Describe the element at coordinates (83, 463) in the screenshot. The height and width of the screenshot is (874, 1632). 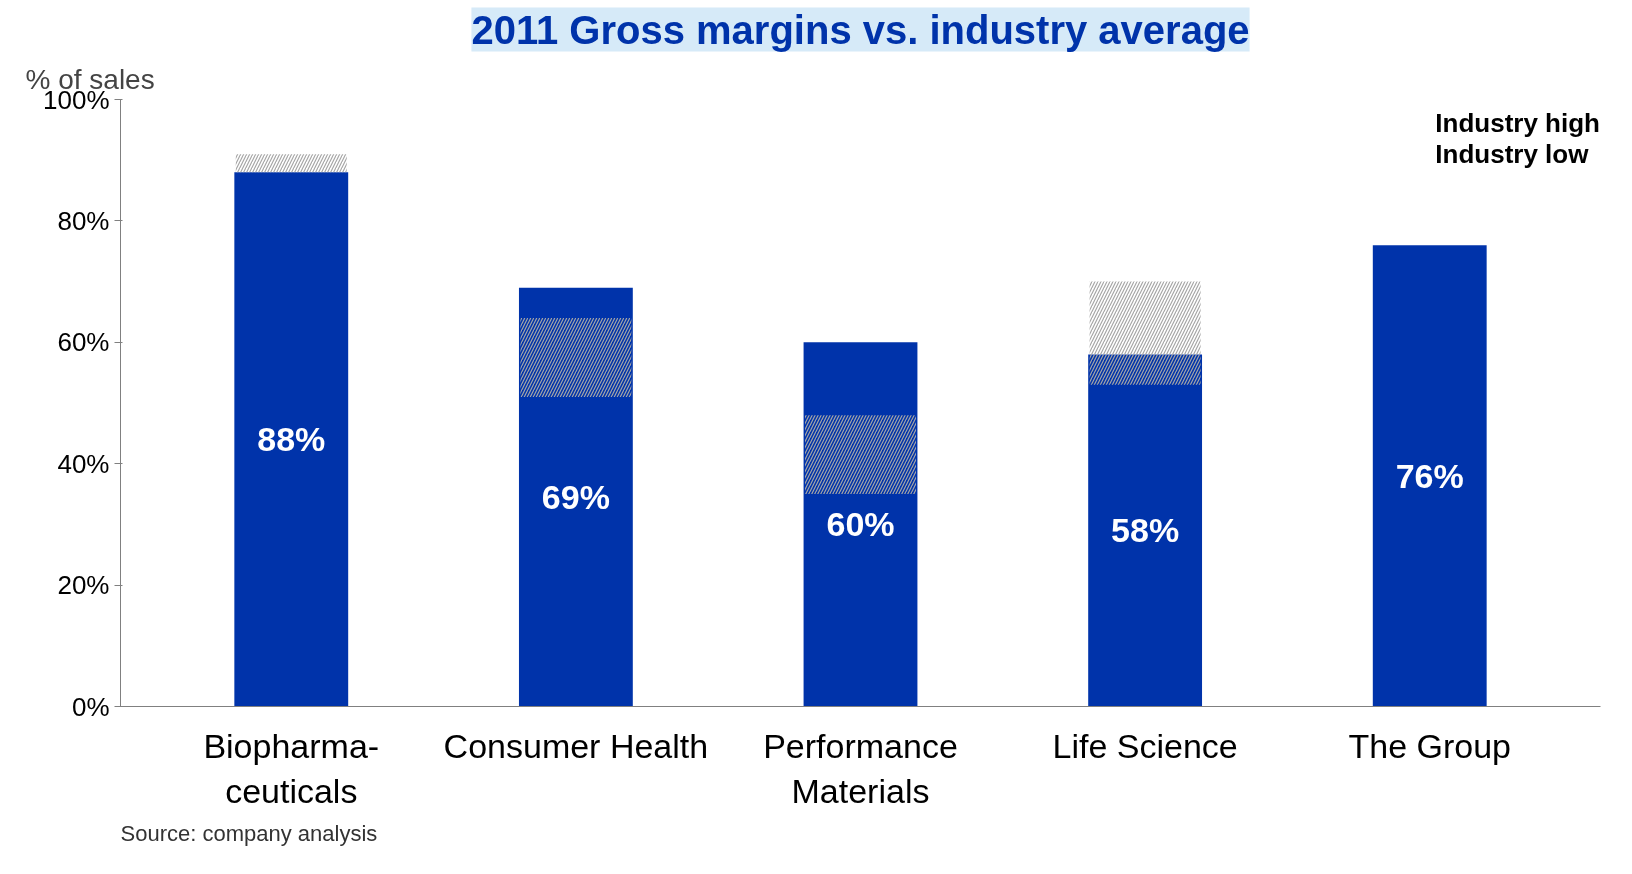
I see `y-tick-label: 40%` at that location.